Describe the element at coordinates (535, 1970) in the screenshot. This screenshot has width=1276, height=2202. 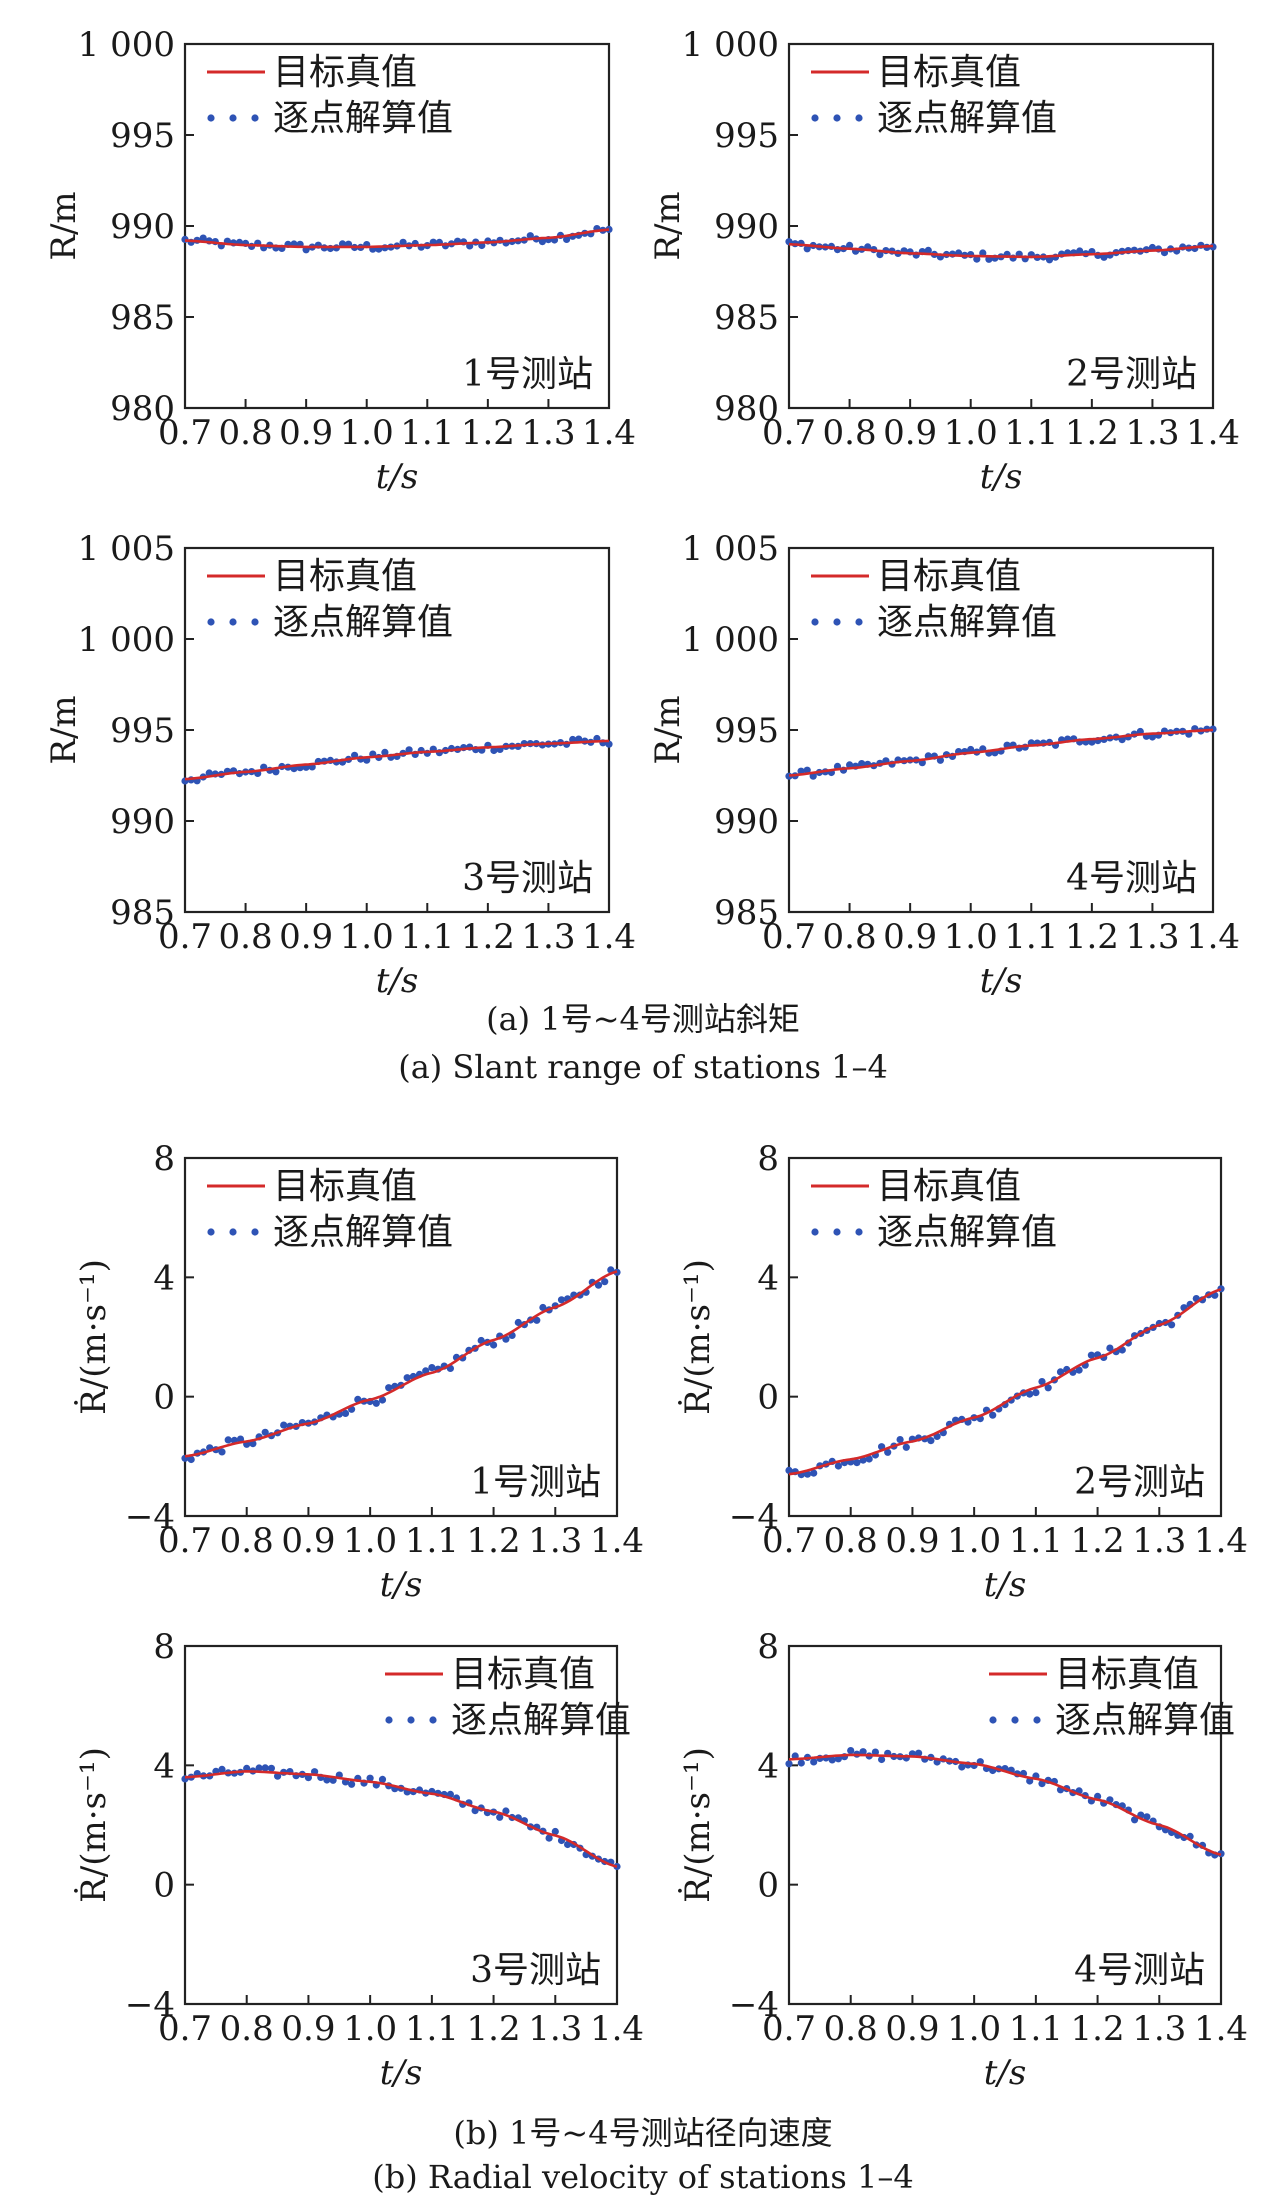
I see `station-label: 3号测站` at that location.